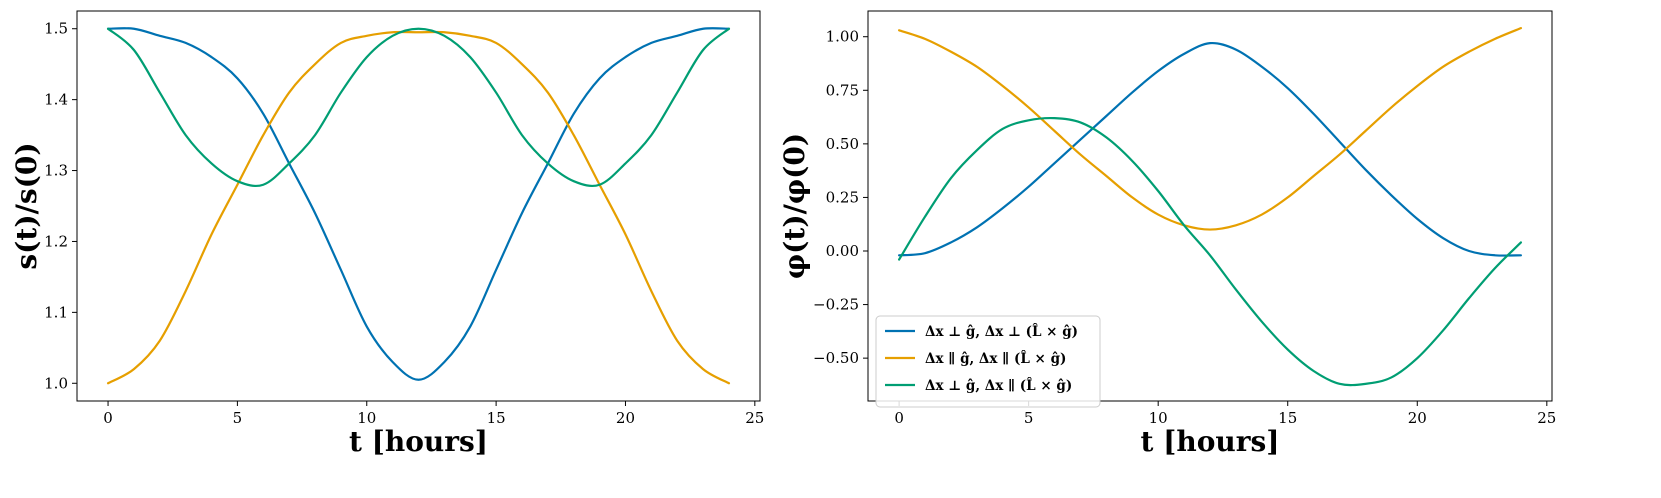  What do you see at coordinates (625, 418) in the screenshot?
I see `left-x-tick-label: 20` at bounding box center [625, 418].